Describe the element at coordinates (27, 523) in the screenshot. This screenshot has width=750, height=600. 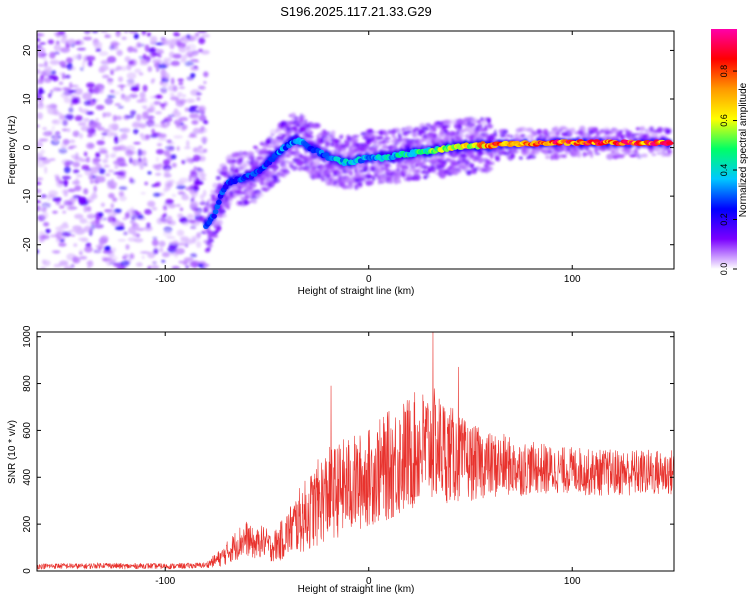
I see `snr-y-tick-label: 200` at that location.